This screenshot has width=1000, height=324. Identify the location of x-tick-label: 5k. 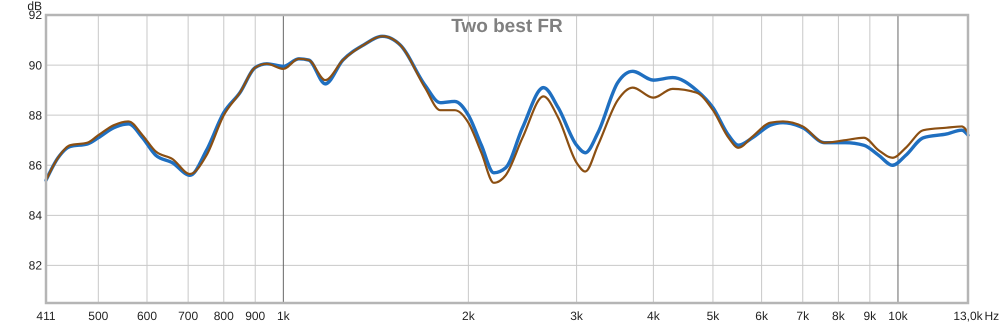
(713, 316).